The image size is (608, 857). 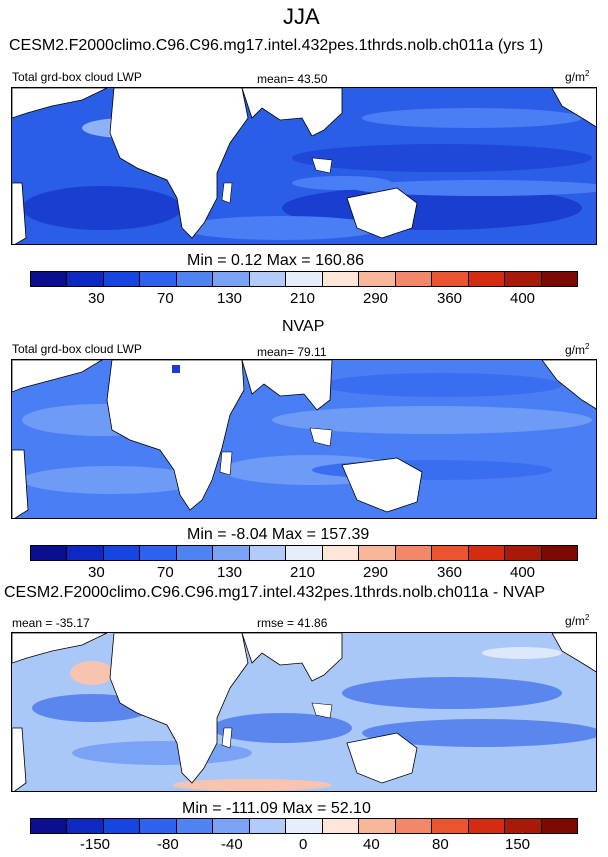 I want to click on panel-2-colorbar, so click(x=304, y=553).